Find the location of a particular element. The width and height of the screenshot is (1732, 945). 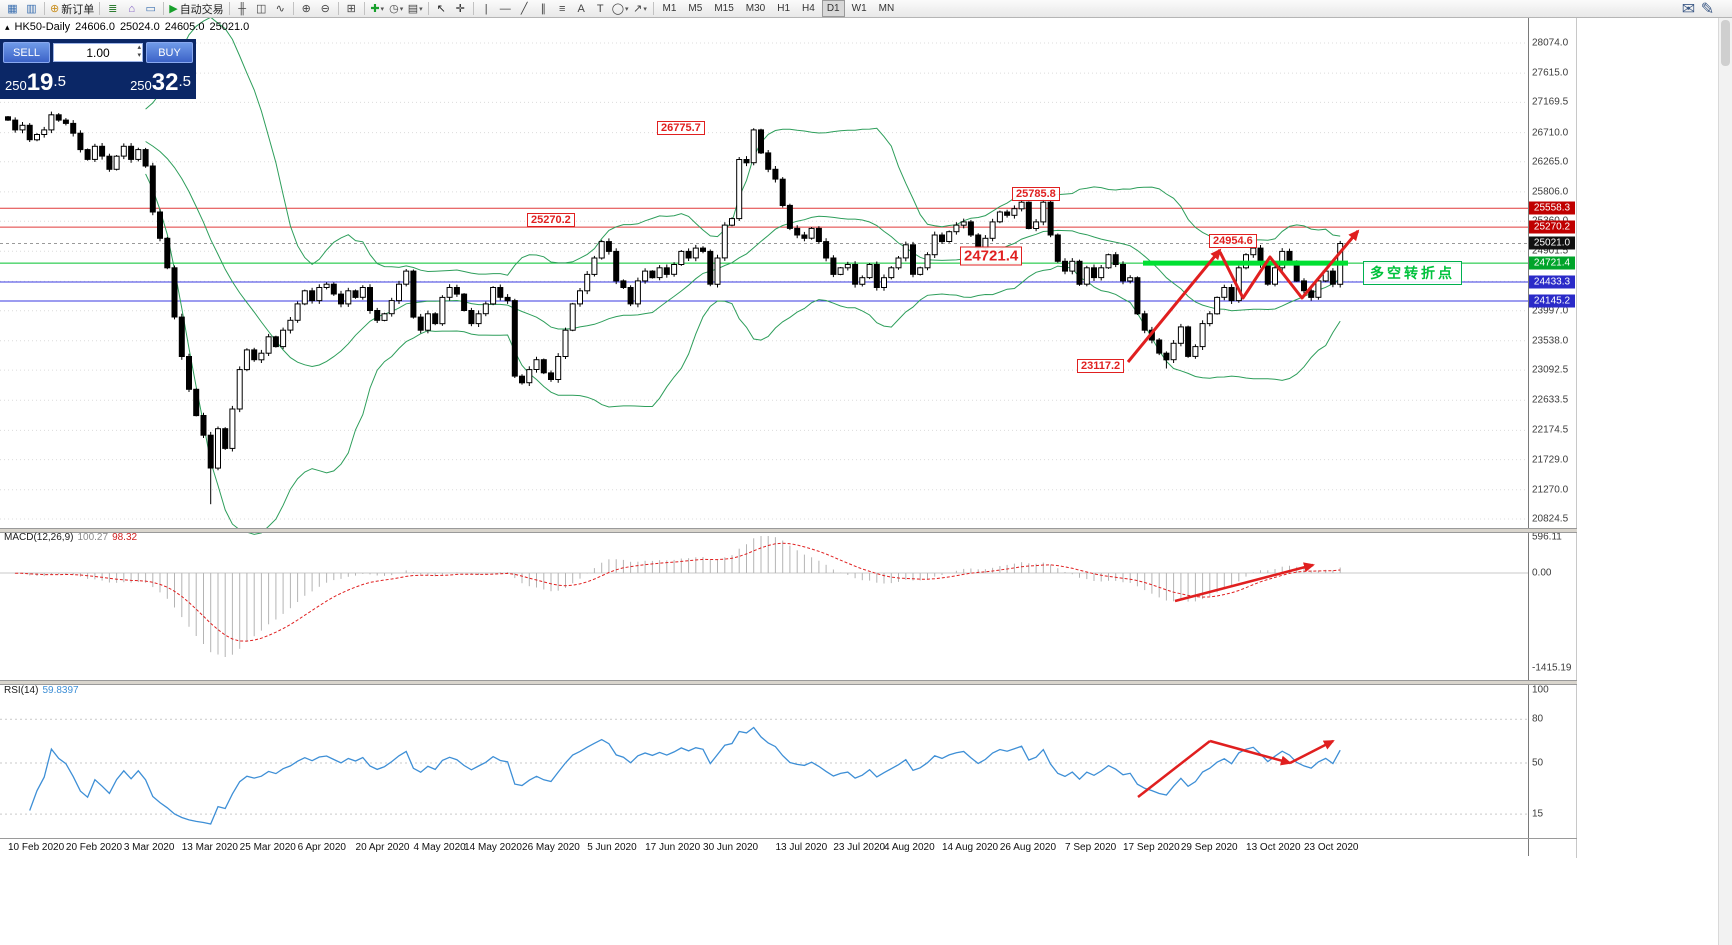

price-annotation: 26775.7 is located at coordinates (681, 128).